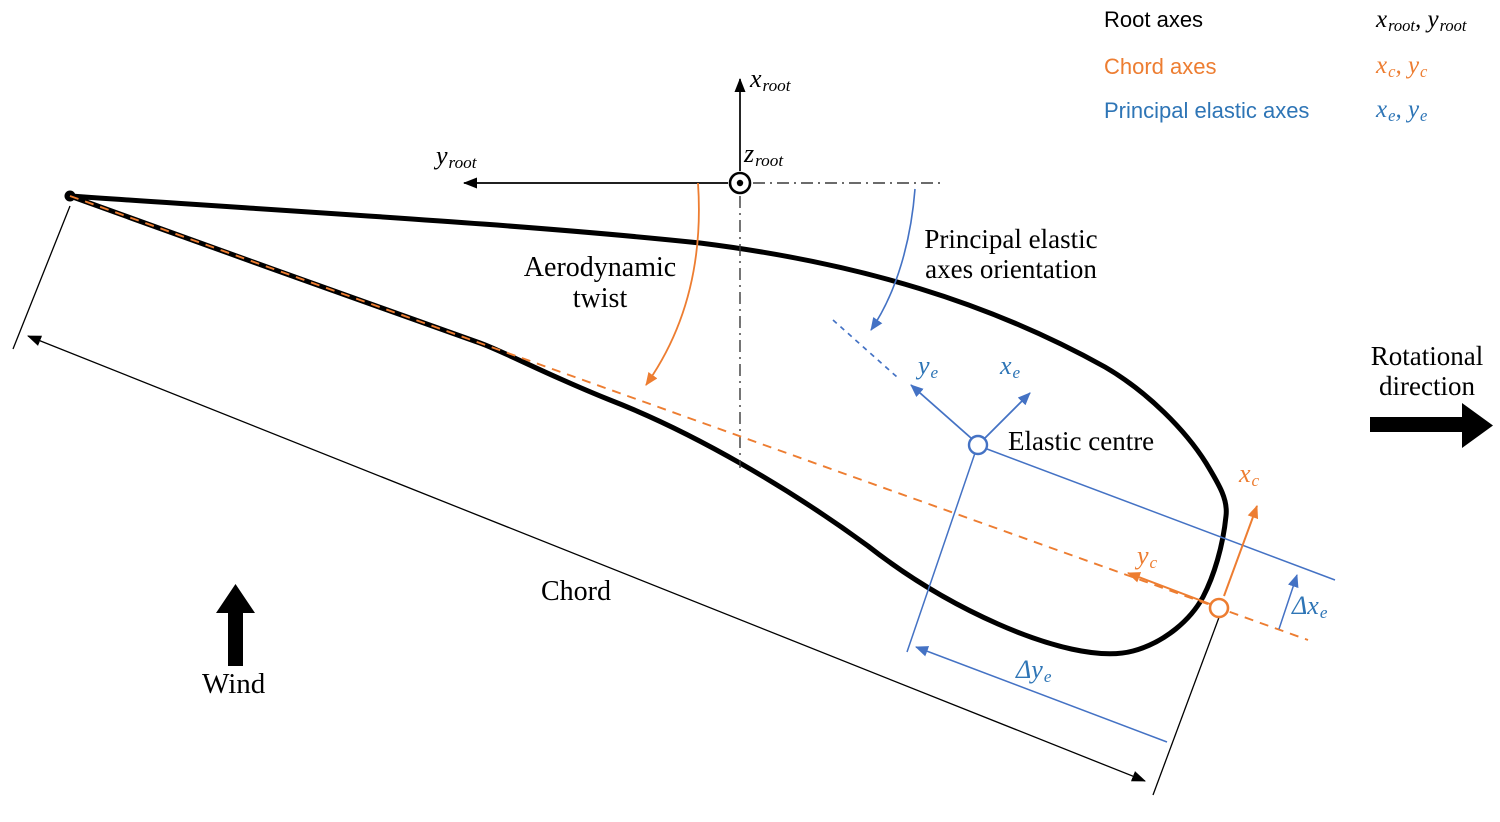 This screenshot has width=1500, height=822. What do you see at coordinates (740, 183) in the screenshot?
I see `z-root-origin-symbol` at bounding box center [740, 183].